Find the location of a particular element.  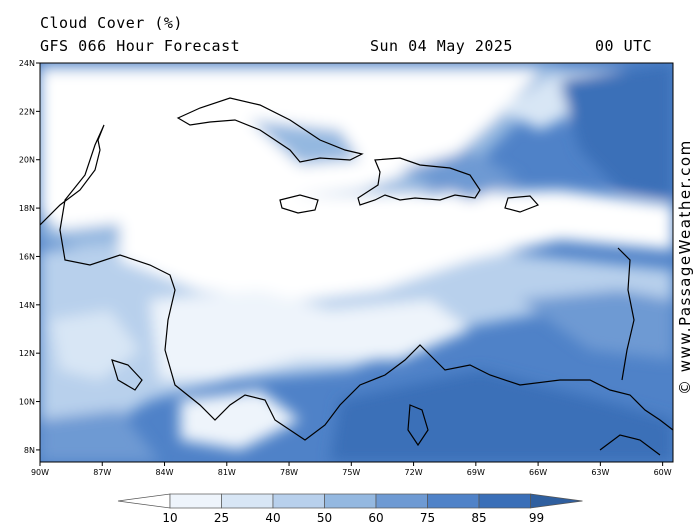

lon-label: 75W is located at coordinates (351, 472).